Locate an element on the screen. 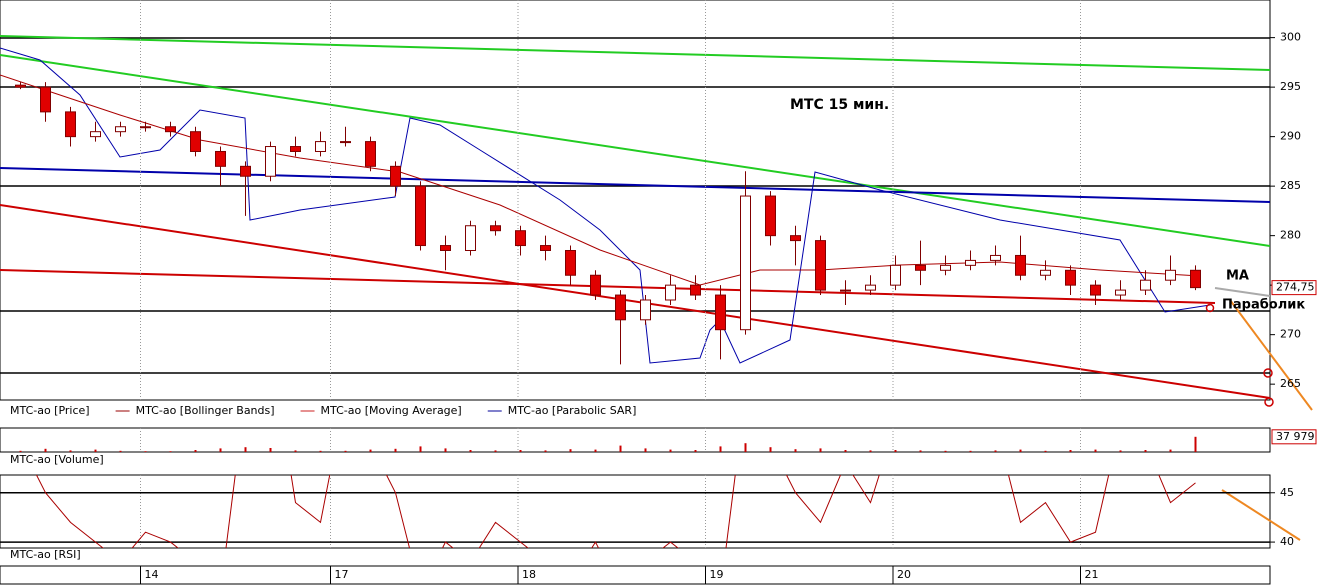 Image resolution: width=1318 pixels, height=585 pixels. x-tick-label: 18 is located at coordinates (529, 574).